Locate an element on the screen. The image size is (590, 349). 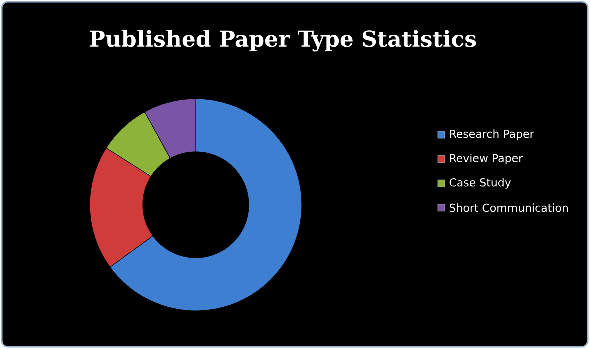
legend-label: Research Paper is located at coordinates (492, 135).